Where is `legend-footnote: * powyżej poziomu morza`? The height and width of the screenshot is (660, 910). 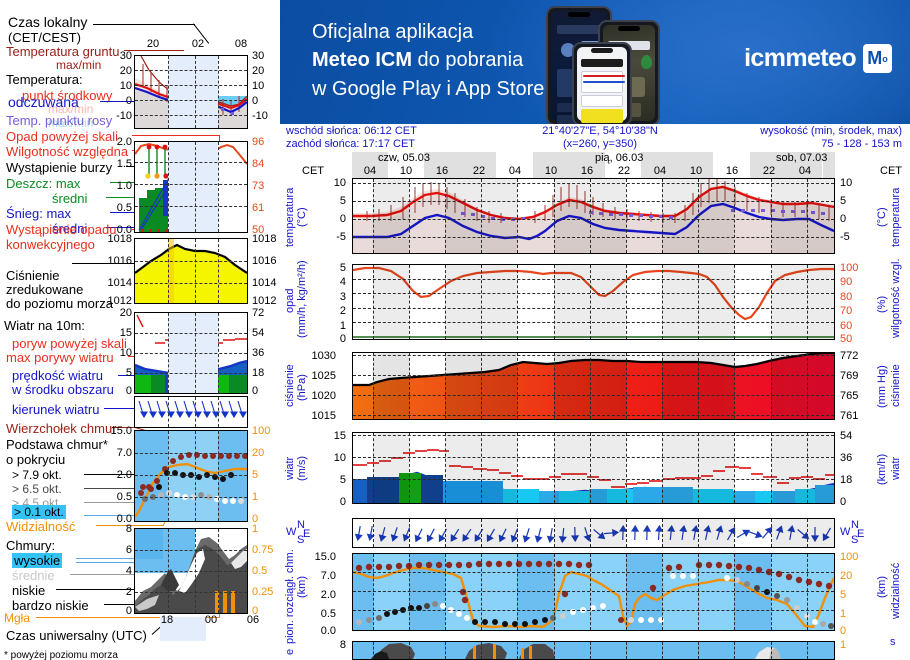 legend-footnote: * powyżej poziomu morza is located at coordinates (61, 655).